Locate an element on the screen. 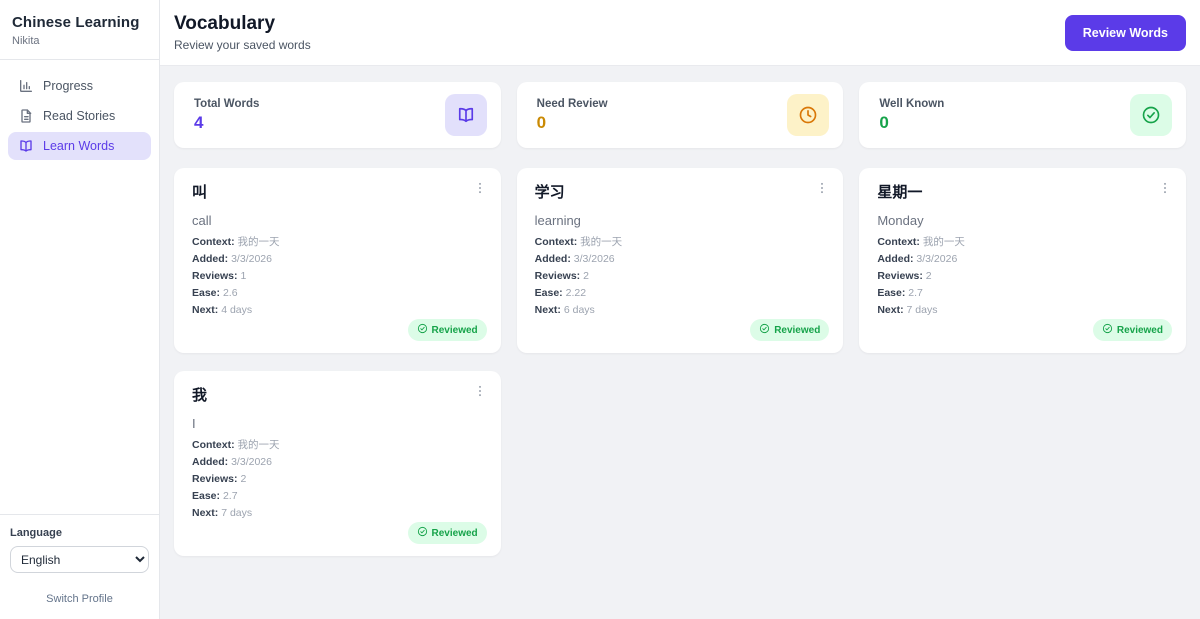  sidebar-footer: Language English Switch Profile is located at coordinates (79, 566).